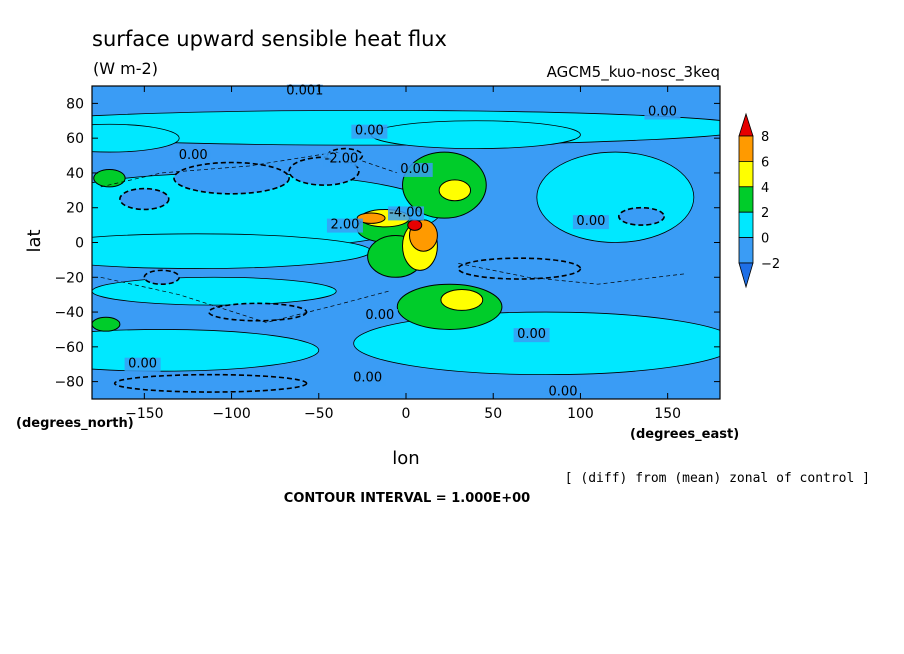 The height and width of the screenshot is (654, 904). What do you see at coordinates (69, 383) in the screenshot?
I see `y-tick-label: −80` at bounding box center [69, 383].